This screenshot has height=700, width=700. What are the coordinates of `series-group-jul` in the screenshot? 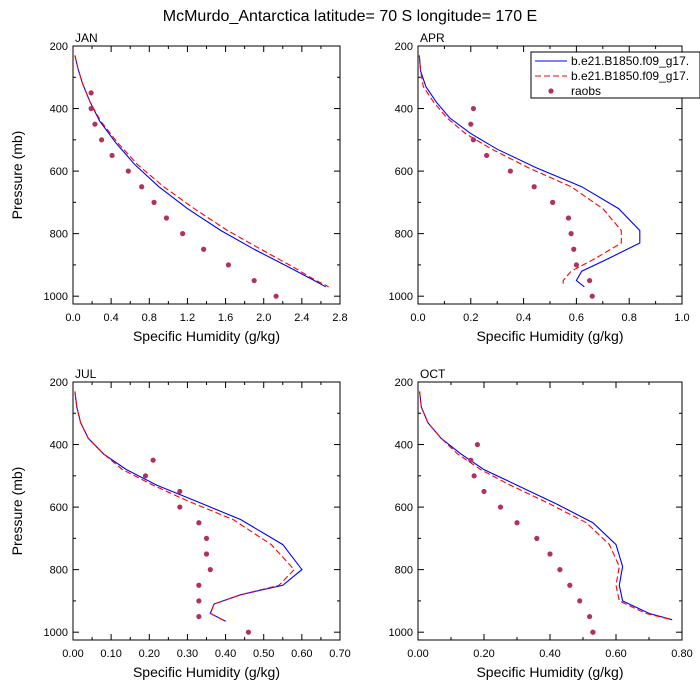 It's located at (188, 513).